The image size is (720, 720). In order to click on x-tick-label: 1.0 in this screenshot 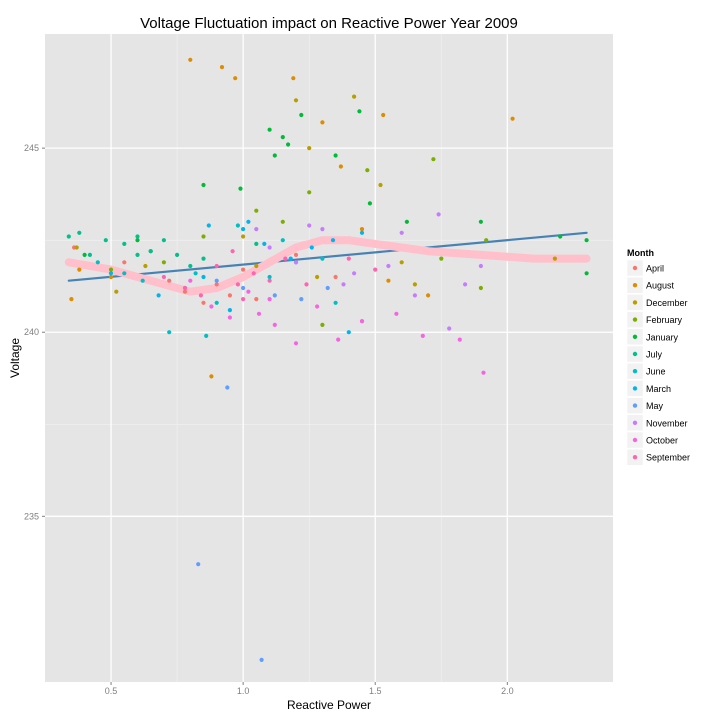, I will do `click(243, 691)`.